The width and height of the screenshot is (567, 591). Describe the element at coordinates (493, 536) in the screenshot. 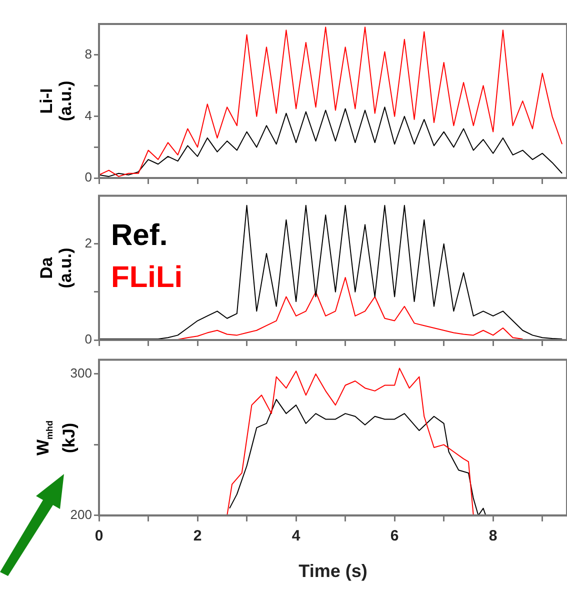

I see `x-tick-label: 8` at that location.